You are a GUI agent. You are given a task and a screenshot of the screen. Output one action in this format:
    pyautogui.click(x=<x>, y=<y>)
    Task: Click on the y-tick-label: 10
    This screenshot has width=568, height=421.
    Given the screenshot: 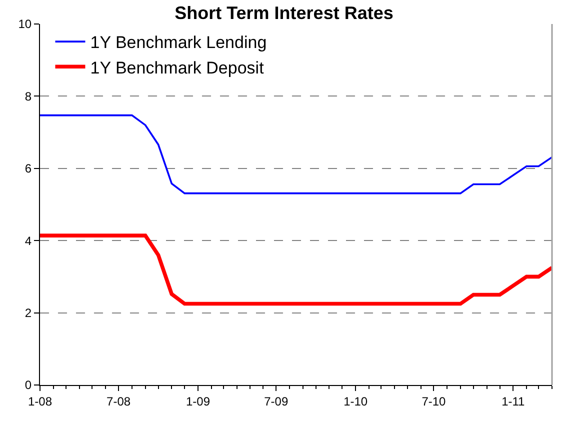 What is the action you would take?
    pyautogui.click(x=25, y=24)
    